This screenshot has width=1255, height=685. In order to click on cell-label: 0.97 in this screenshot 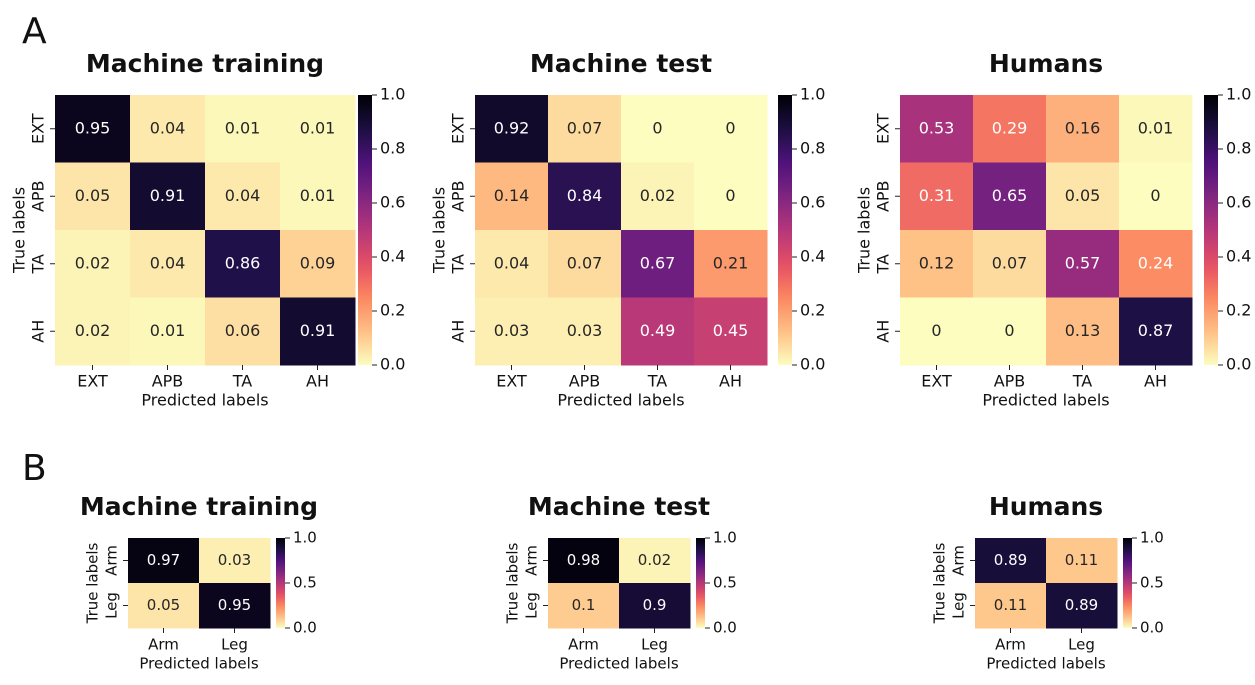, I will do `click(163, 560)`.